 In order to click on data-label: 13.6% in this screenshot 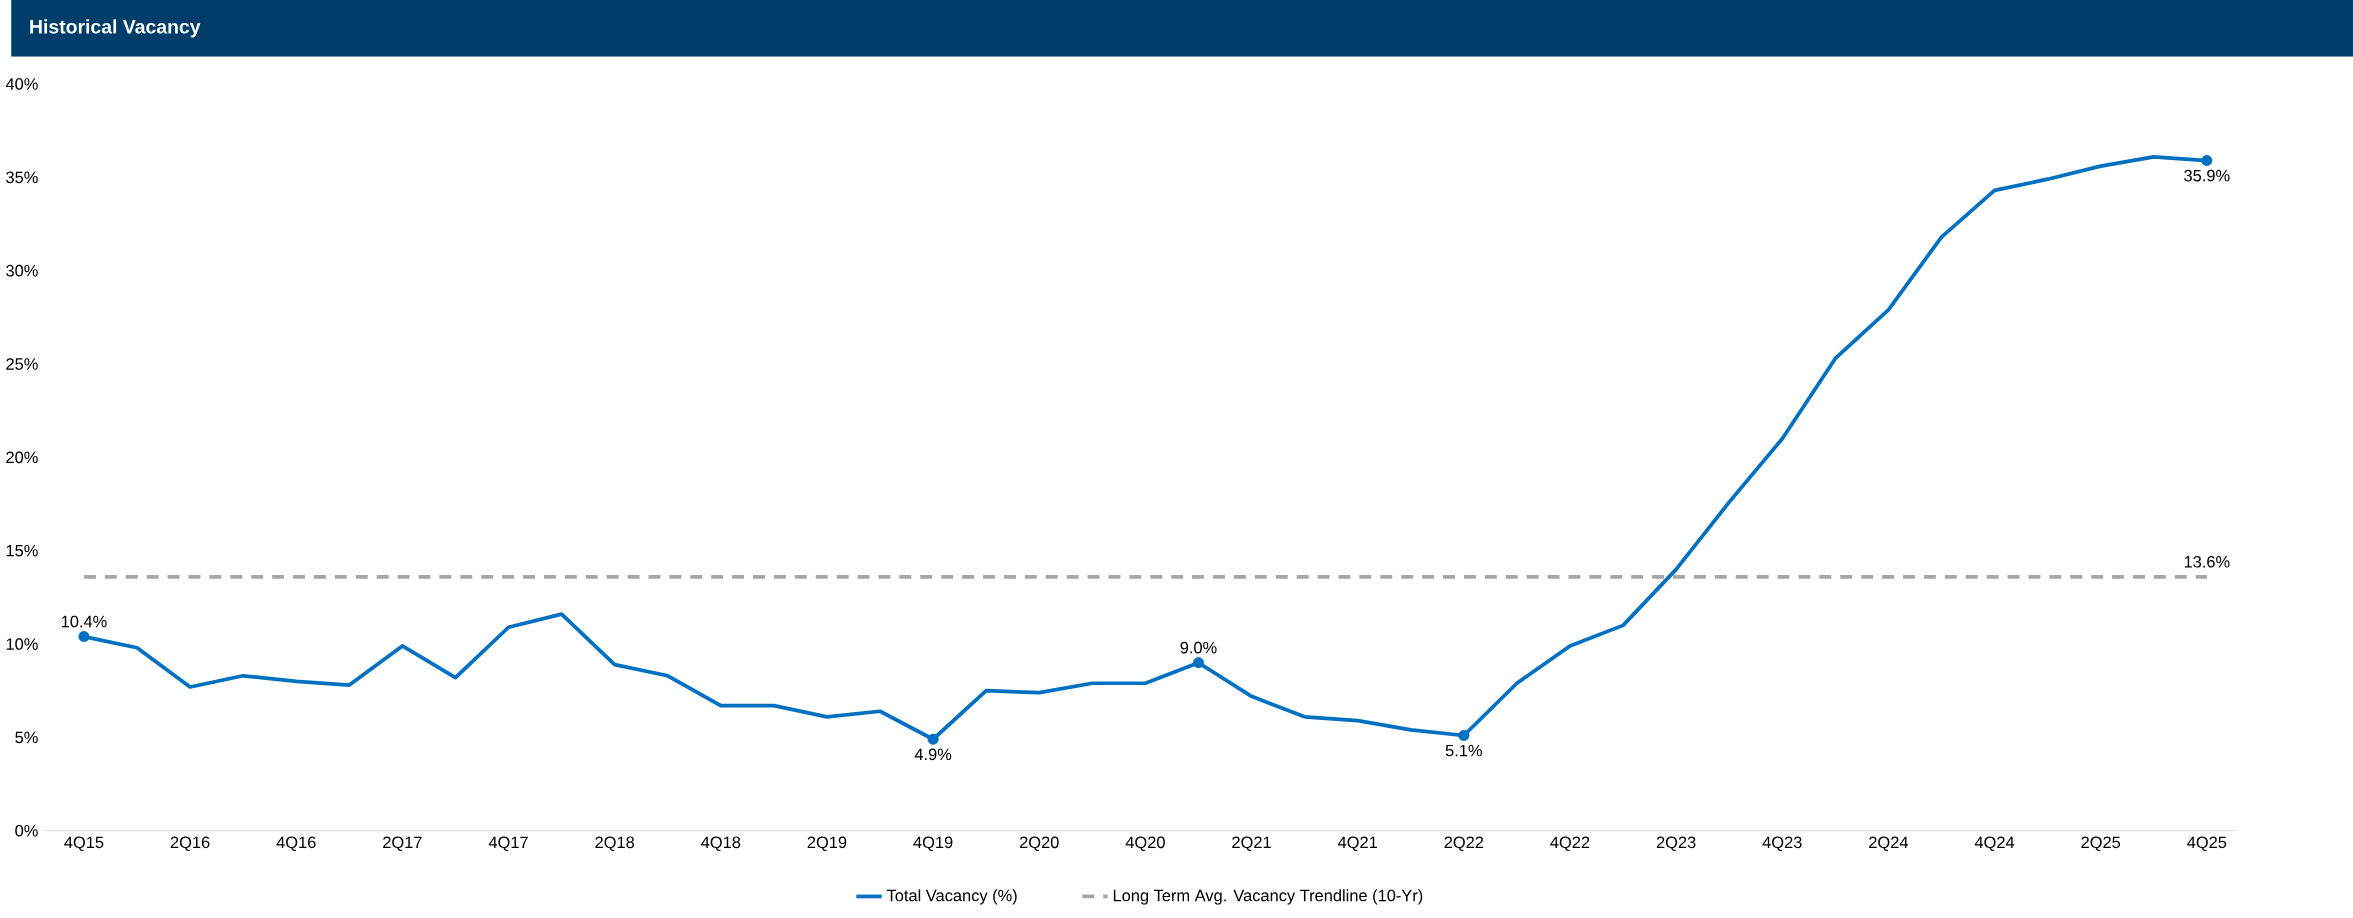, I will do `click(2207, 561)`.